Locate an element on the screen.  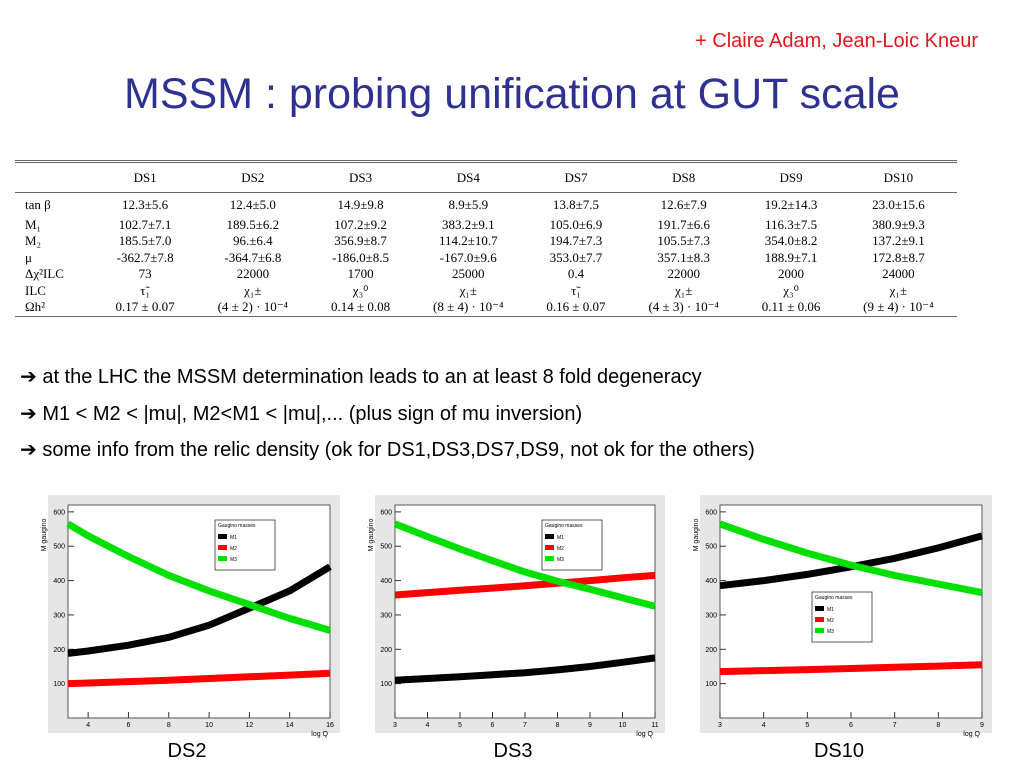
row-label: M₁ is located at coordinates (33, 224).